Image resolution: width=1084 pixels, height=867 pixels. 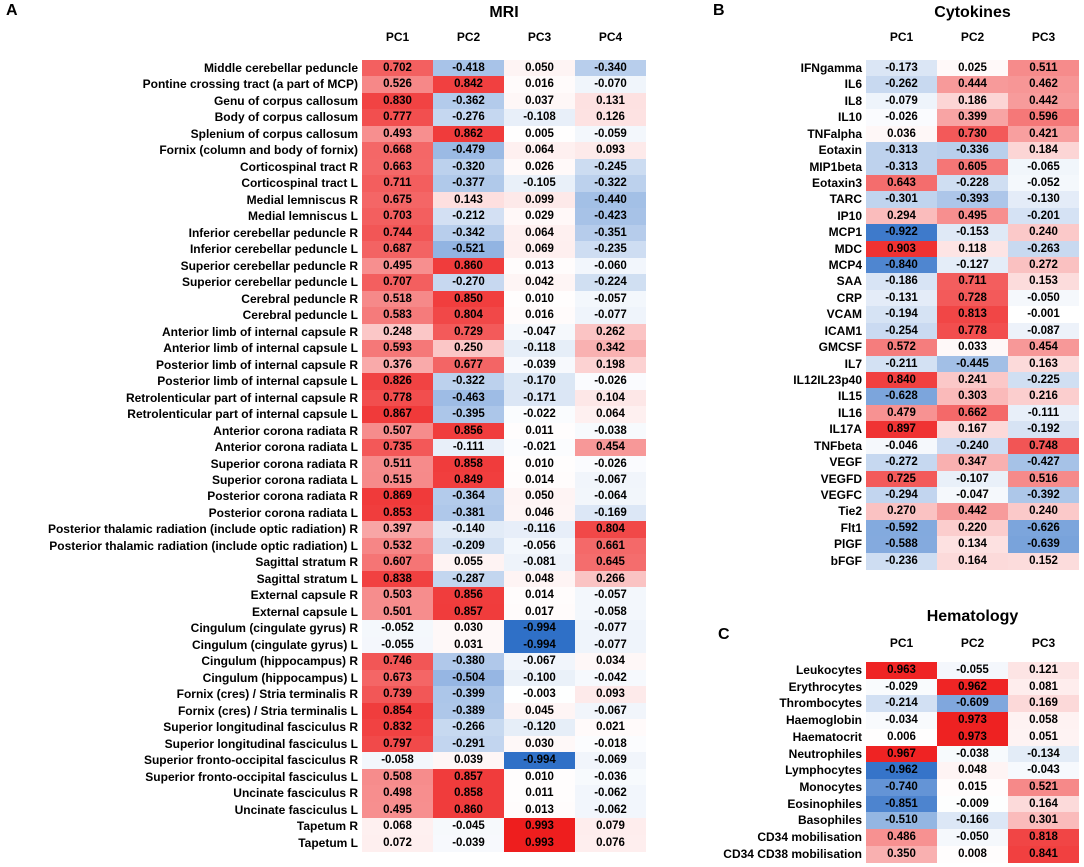 I want to click on heatmap-cell: 0.015, so click(x=972, y=787).